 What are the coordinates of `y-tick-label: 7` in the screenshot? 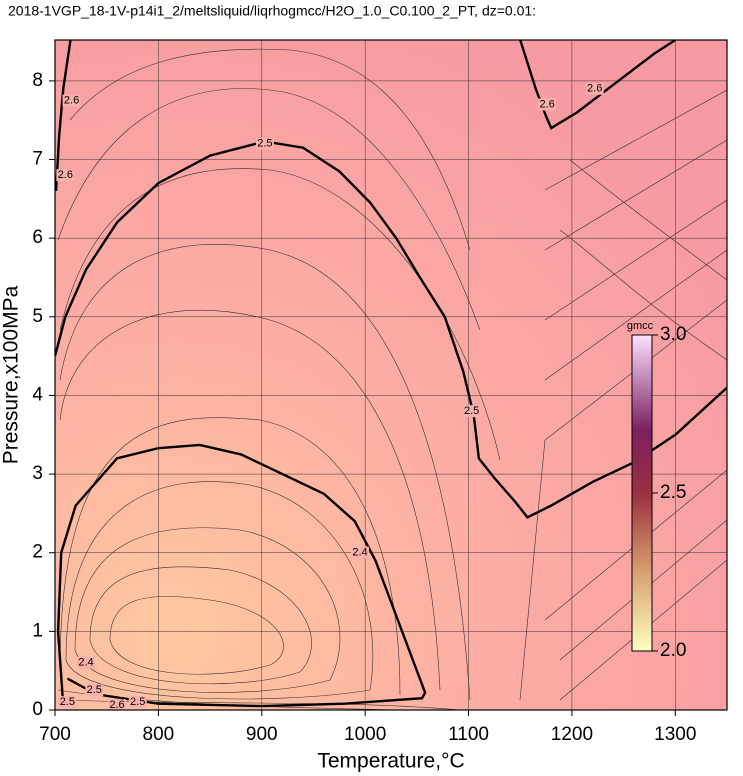 It's located at (37, 159).